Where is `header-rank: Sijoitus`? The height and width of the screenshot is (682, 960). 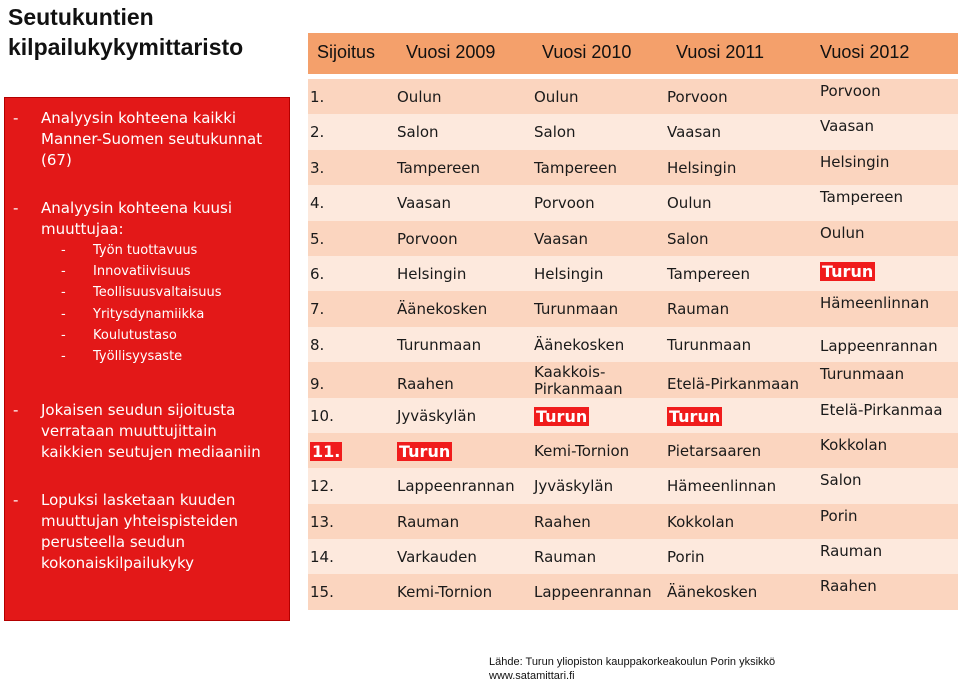
header-rank: Sijoitus is located at coordinates (346, 52).